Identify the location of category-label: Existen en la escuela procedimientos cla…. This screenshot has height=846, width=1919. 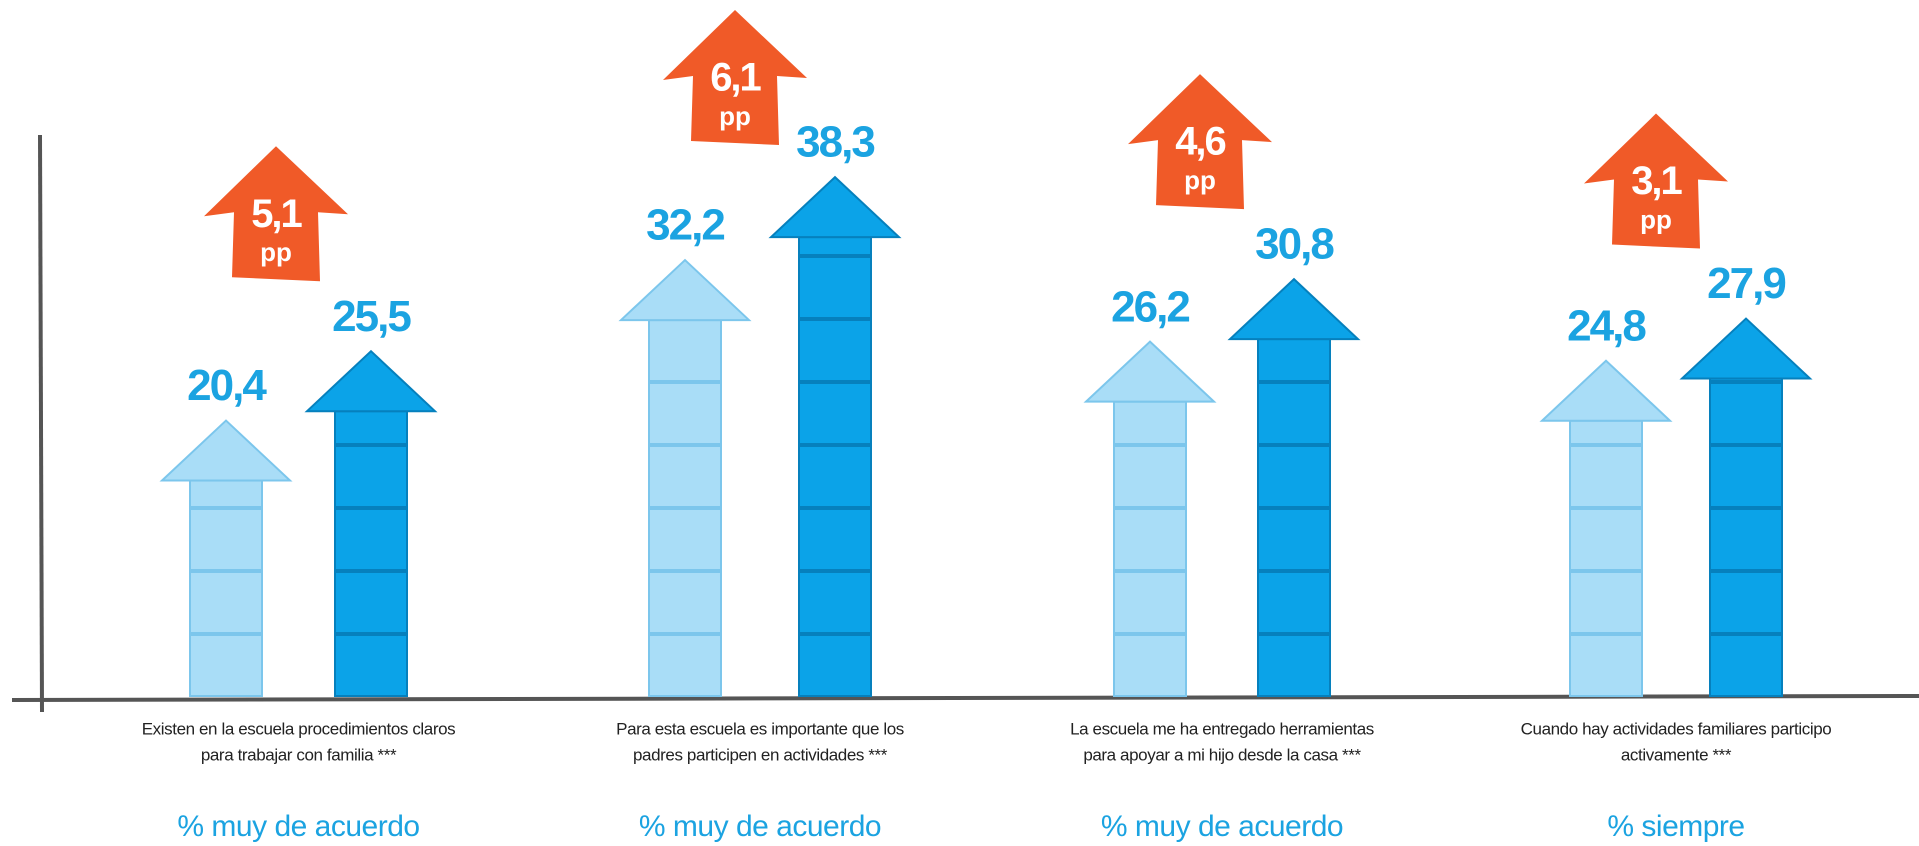
(299, 728).